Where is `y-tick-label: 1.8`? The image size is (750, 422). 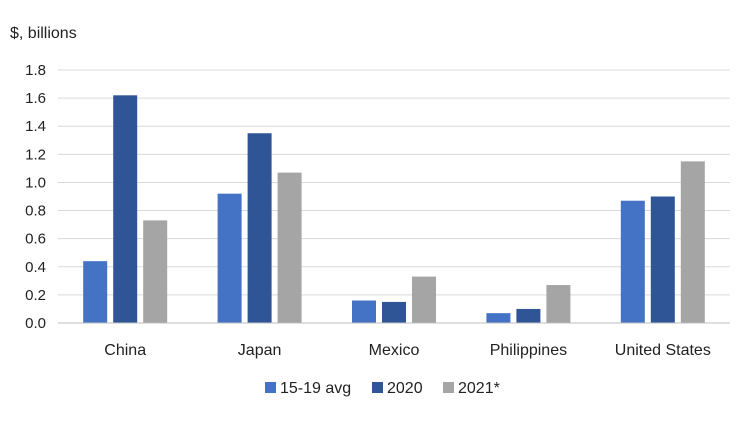
y-tick-label: 1.8 is located at coordinates (35, 70).